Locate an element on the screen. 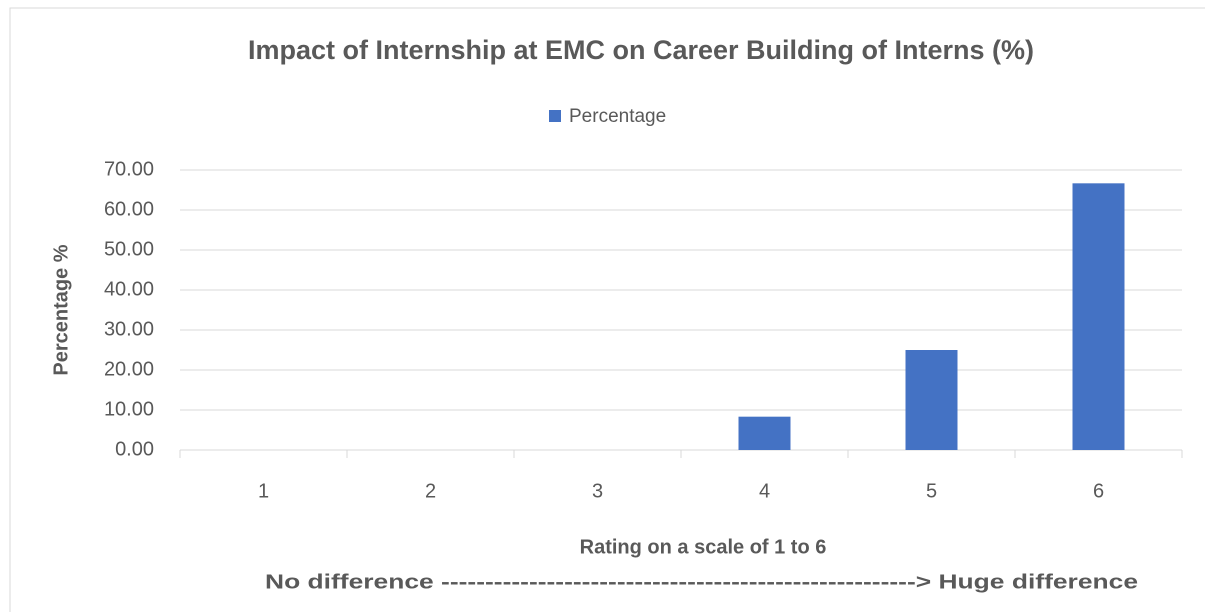  legend-label: Percentage is located at coordinates (617, 116).